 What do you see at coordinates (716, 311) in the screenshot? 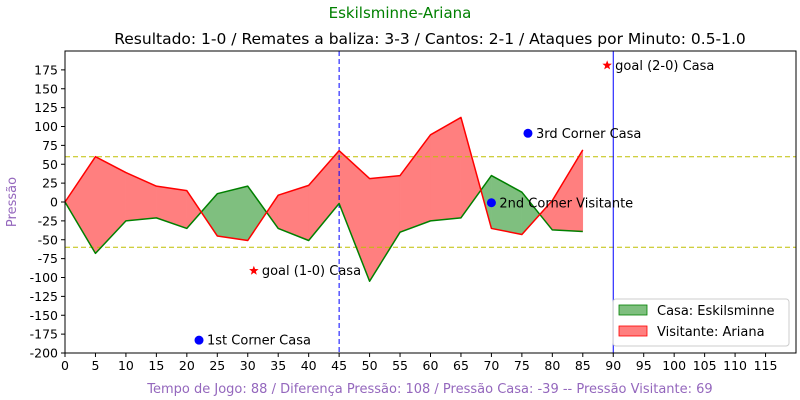
I see `legend-label-casa: Casa: Eskilsminne` at bounding box center [716, 311].